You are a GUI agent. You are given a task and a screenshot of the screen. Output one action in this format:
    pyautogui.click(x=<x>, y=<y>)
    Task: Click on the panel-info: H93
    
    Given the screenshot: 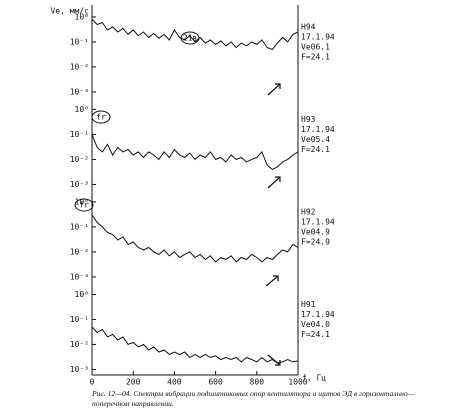 What is the action you would take?
    pyautogui.click(x=308, y=119)
    